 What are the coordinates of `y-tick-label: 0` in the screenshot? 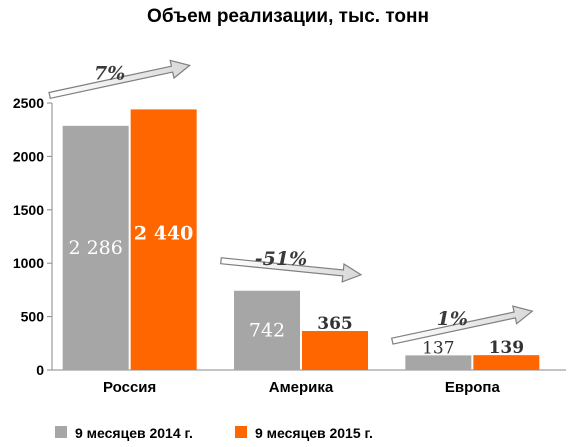 It's located at (40, 370).